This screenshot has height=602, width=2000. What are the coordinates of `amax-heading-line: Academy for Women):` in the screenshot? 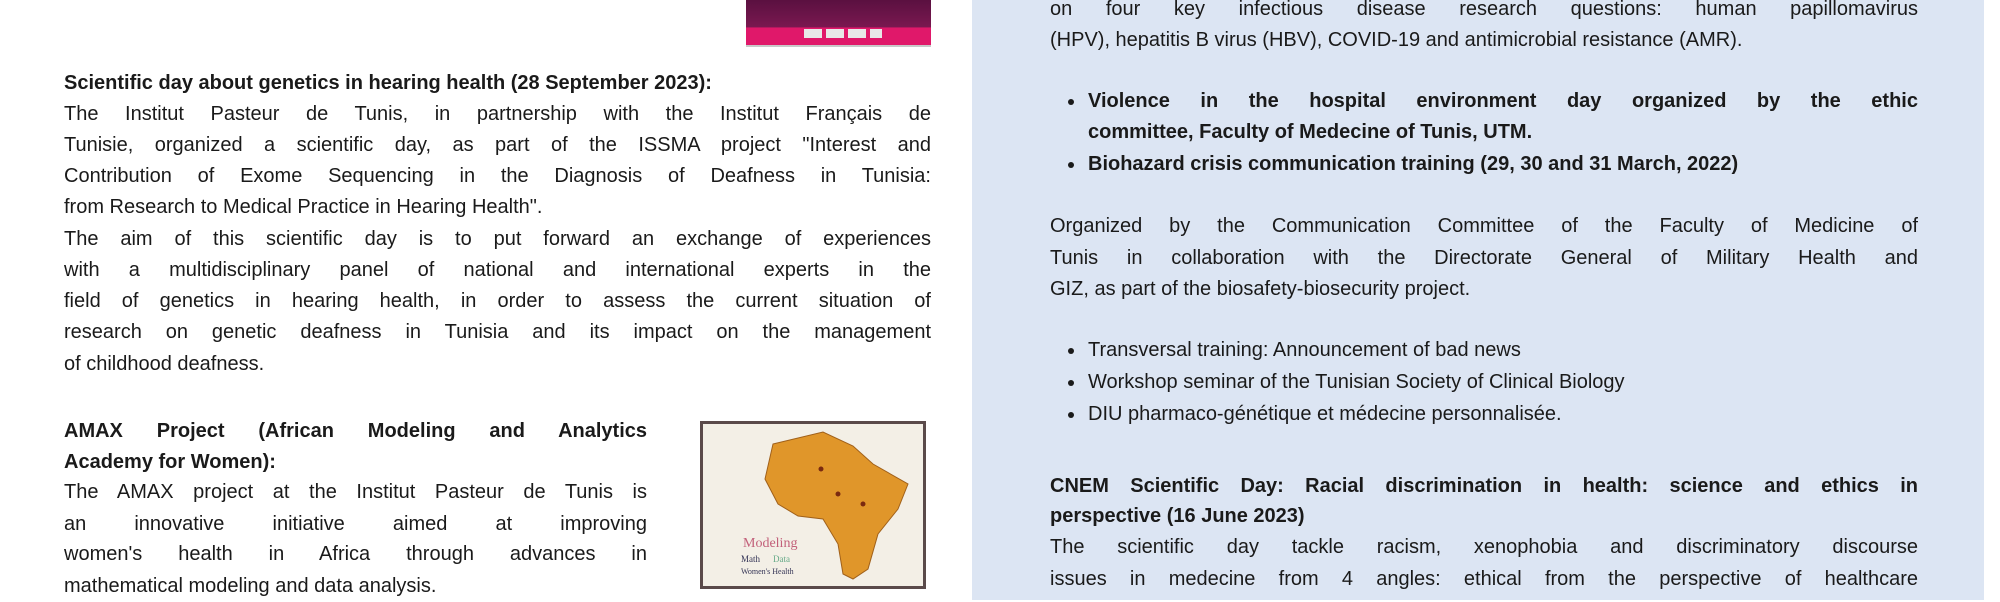 It's located at (170, 462).